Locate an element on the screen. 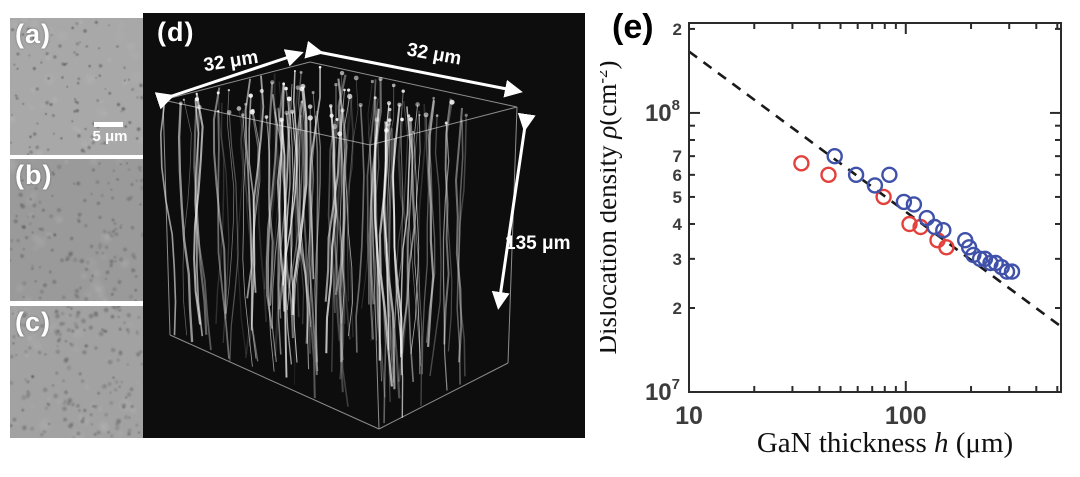 The width and height of the screenshot is (1080, 477). micrograph-b-image is located at coordinates (76, 230).